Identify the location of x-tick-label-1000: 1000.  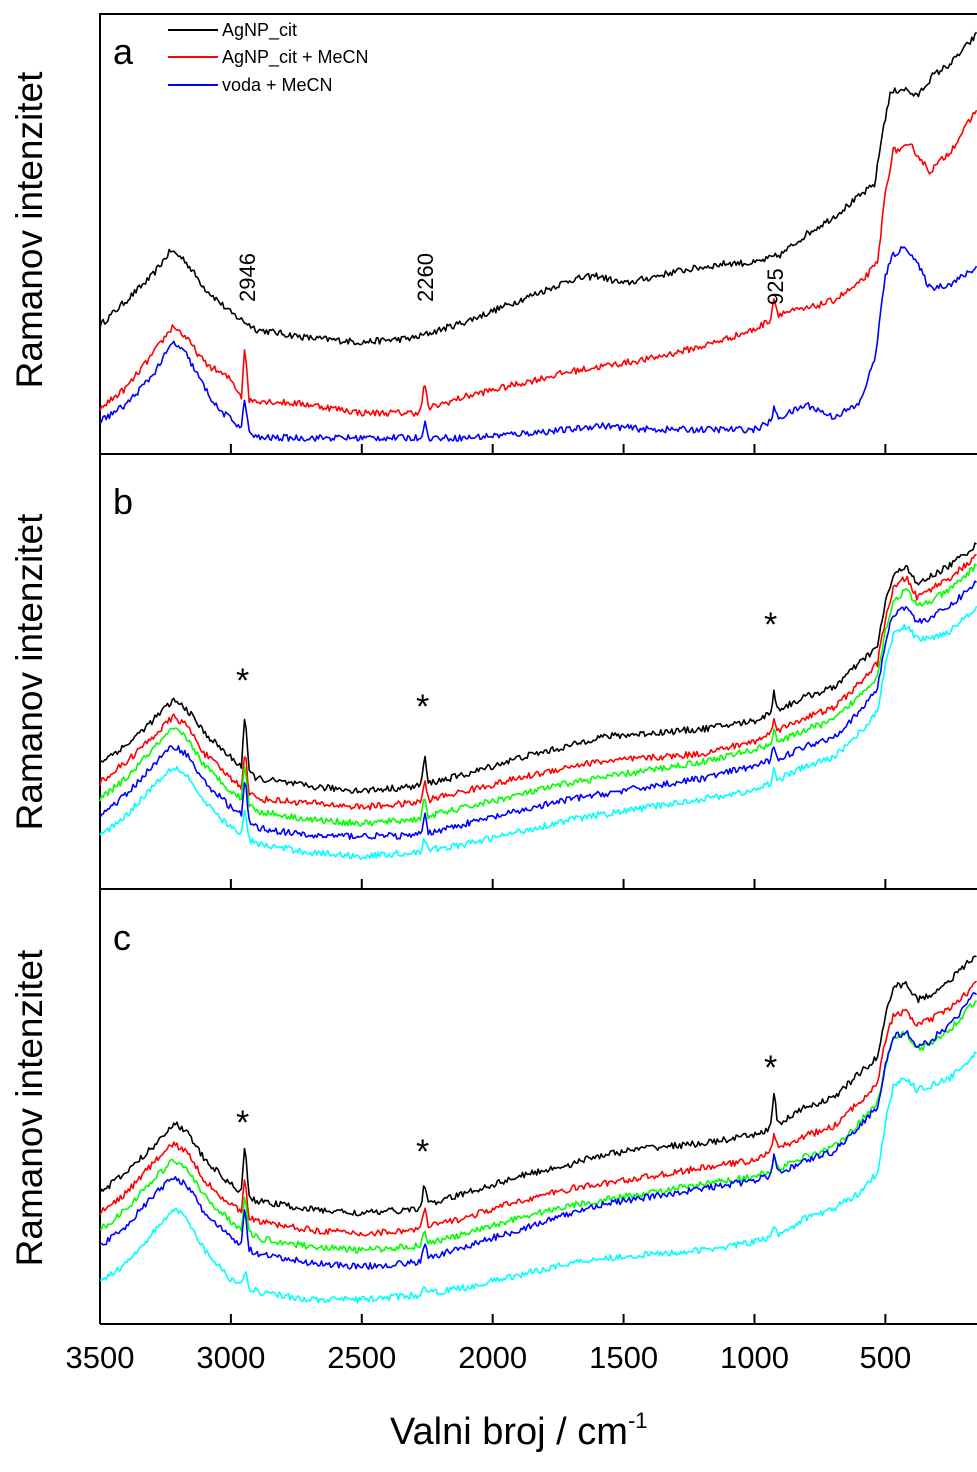
(754, 1357).